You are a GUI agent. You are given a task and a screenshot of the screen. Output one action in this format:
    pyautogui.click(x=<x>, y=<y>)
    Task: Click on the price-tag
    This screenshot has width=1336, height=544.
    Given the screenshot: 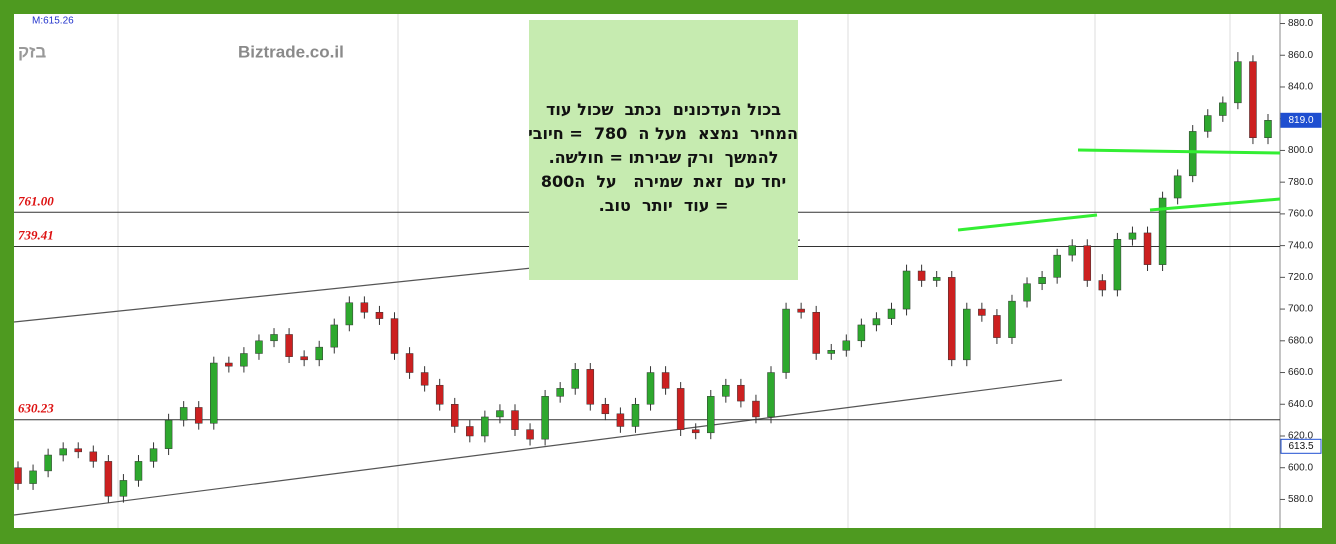 What is the action you would take?
    pyautogui.click(x=1301, y=446)
    